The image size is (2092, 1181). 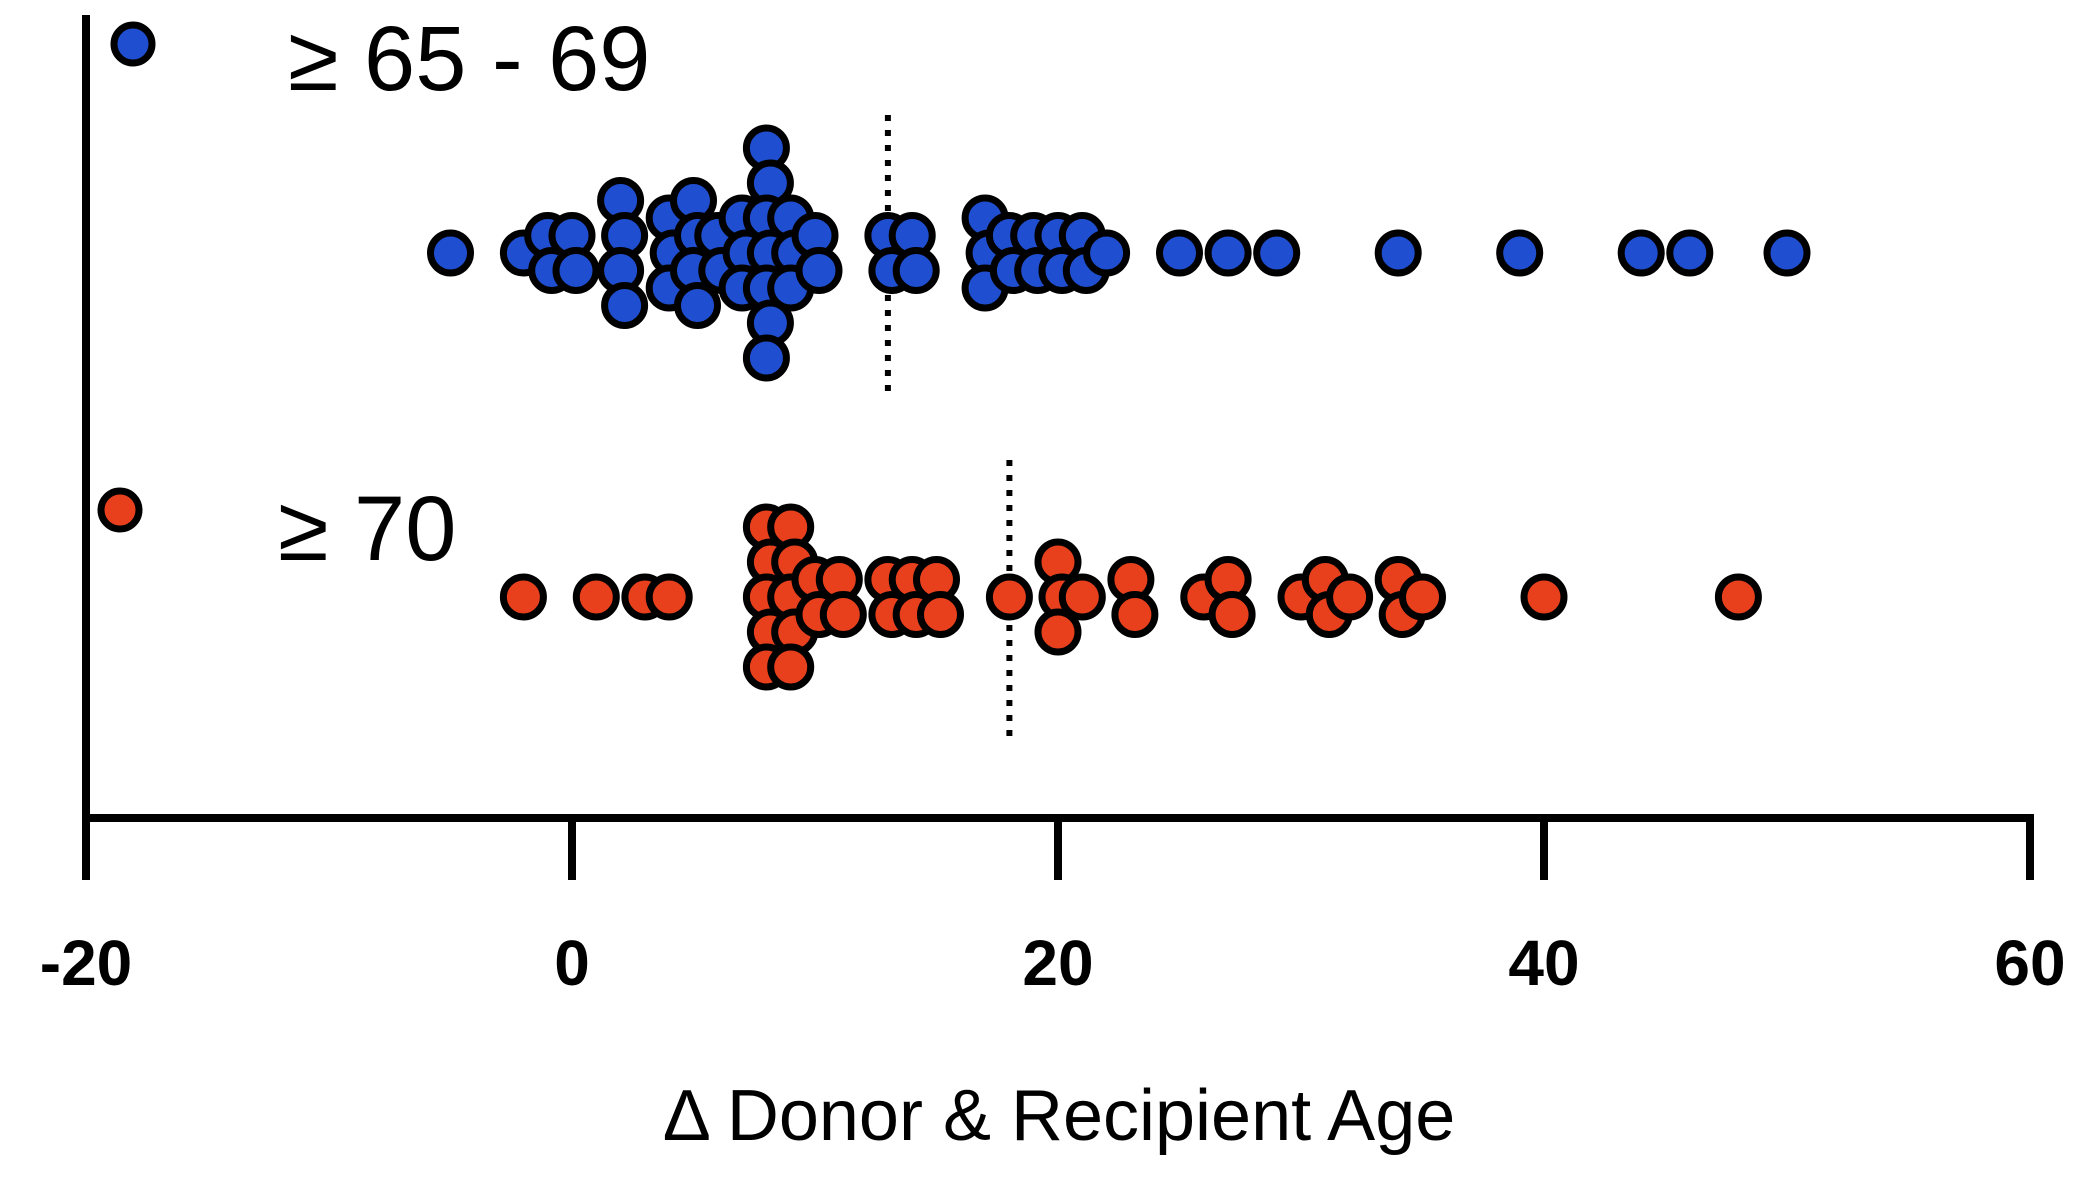 What do you see at coordinates (86, 963) in the screenshot?
I see `x-tick-label: -20` at bounding box center [86, 963].